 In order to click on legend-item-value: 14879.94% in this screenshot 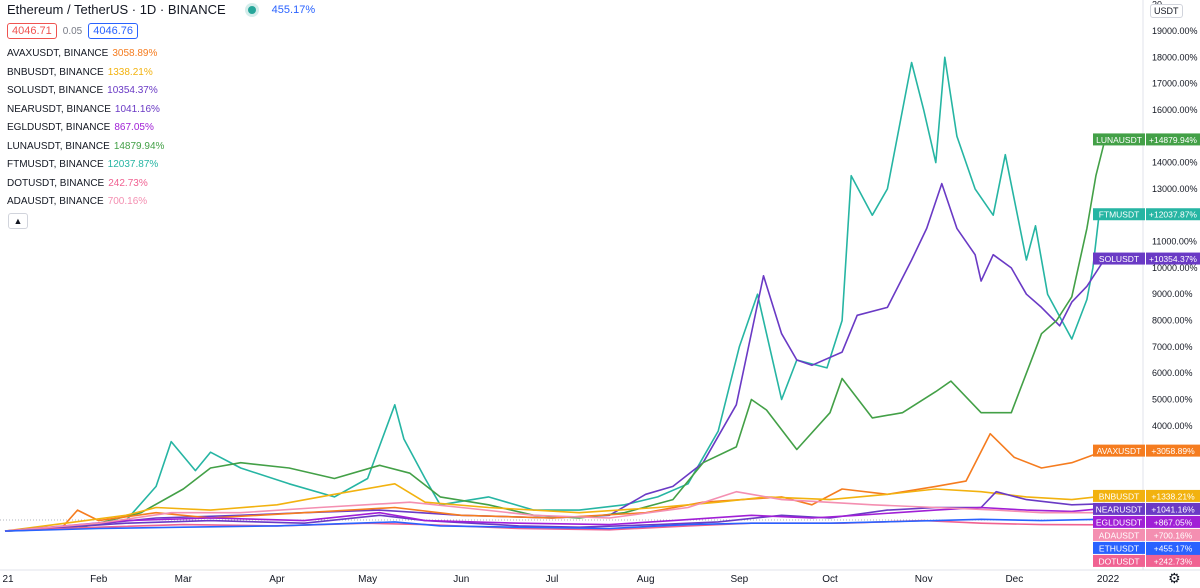, I will do `click(139, 146)`.